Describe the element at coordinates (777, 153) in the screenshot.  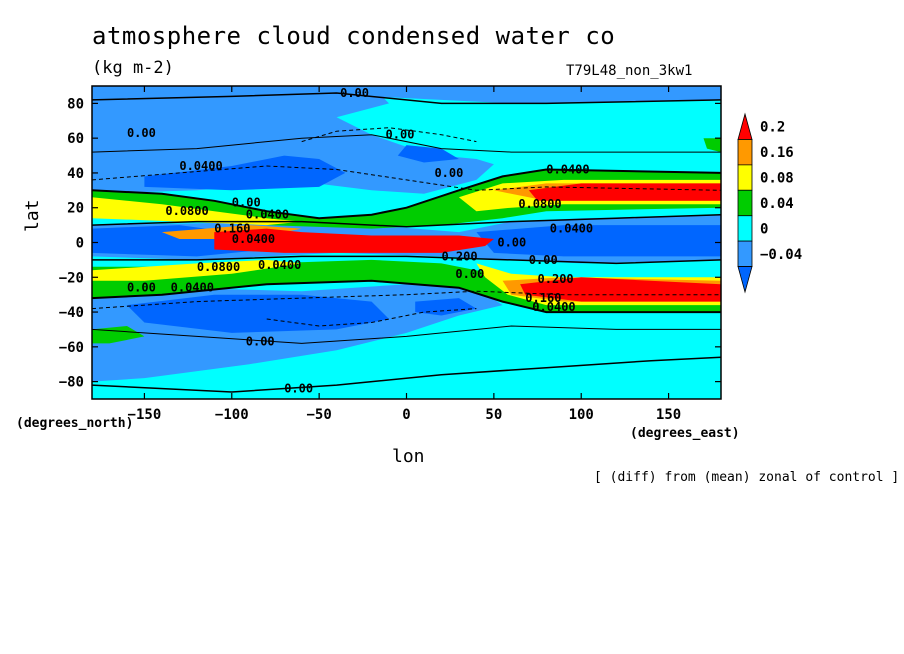
I see `colorbar-label: 0.16` at that location.